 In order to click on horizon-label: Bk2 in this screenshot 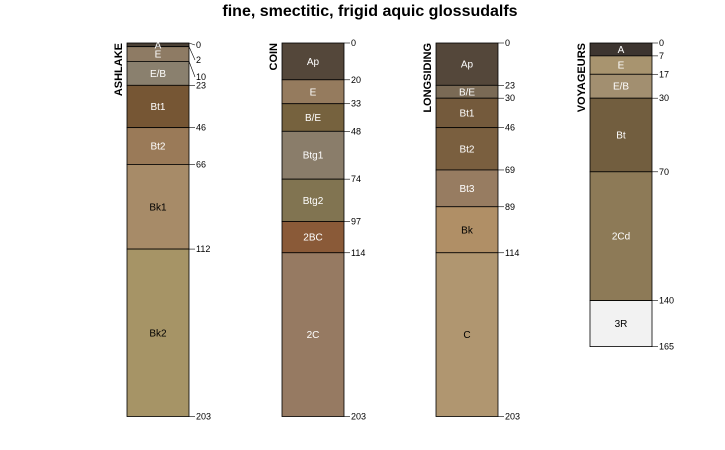, I will do `click(158, 333)`.